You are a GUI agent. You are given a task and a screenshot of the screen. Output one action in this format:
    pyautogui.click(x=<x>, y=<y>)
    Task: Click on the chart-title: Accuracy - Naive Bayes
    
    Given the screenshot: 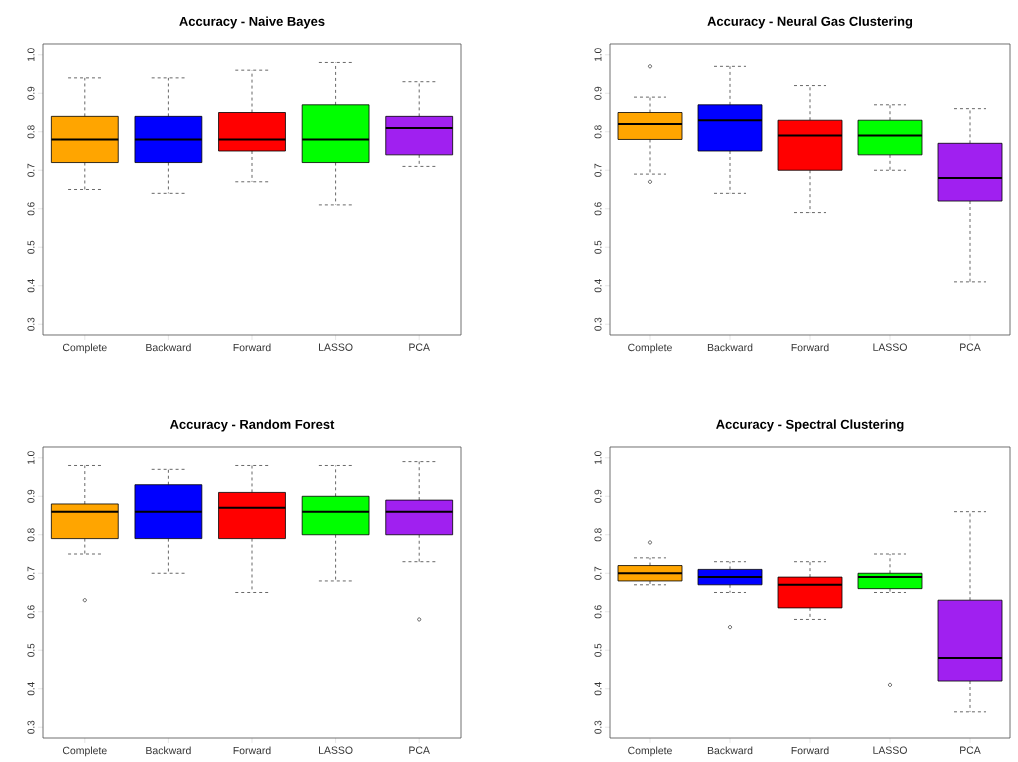 What is the action you would take?
    pyautogui.click(x=252, y=22)
    